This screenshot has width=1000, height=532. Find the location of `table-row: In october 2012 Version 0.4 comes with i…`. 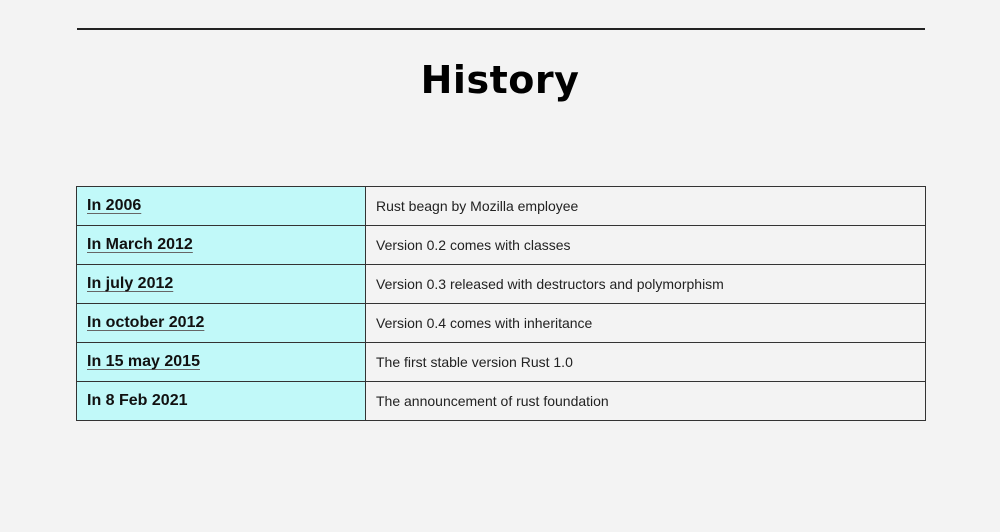

table-row: In october 2012 Version 0.4 comes with i… is located at coordinates (501, 323).